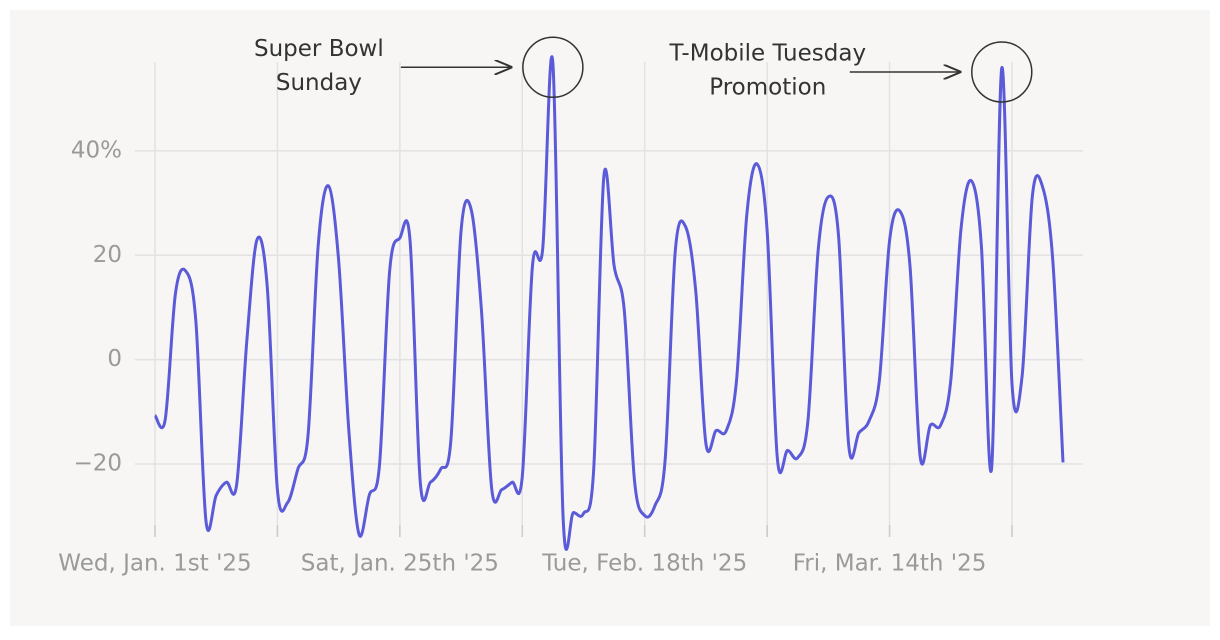 The height and width of the screenshot is (640, 1220). What do you see at coordinates (767, 53) in the screenshot?
I see `annotation-text: T-Mobile Tuesday` at bounding box center [767, 53].